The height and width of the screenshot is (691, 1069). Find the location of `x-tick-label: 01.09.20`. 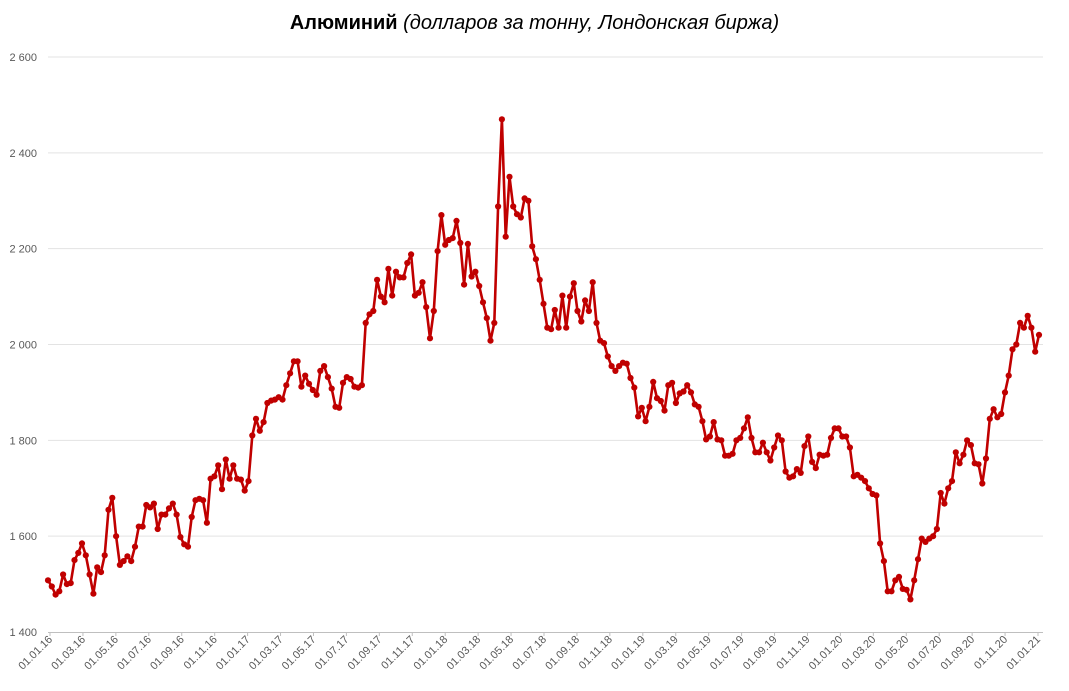

x-tick-label: 01.09.20 is located at coordinates (957, 653).